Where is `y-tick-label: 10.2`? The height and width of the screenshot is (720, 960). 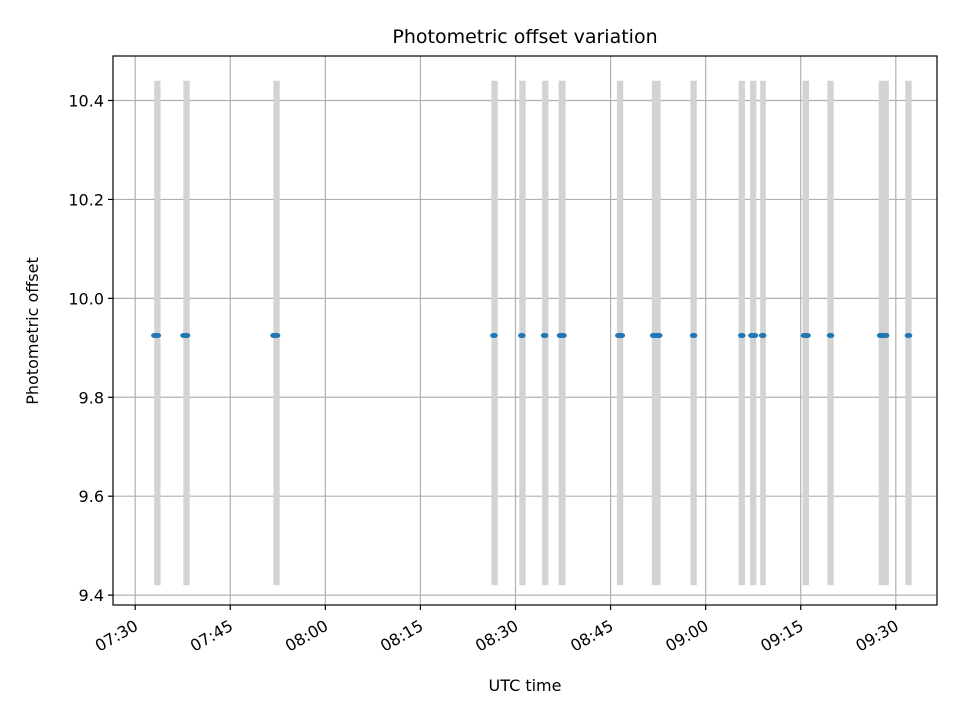
y-tick-label: 10.2 is located at coordinates (86, 199).